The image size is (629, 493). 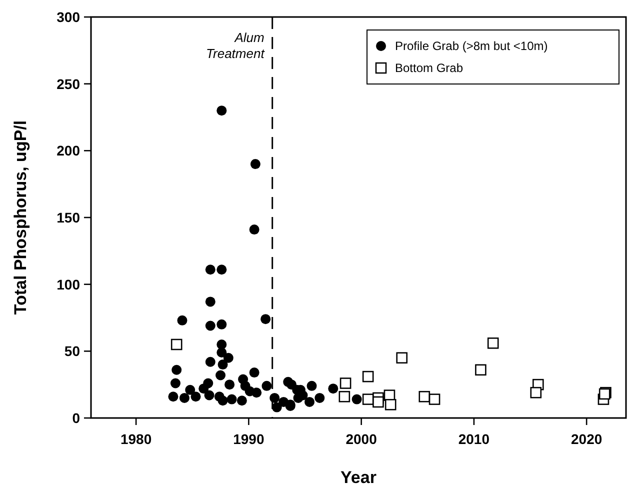 I want to click on y-tick-label: 50, so click(x=72, y=351).